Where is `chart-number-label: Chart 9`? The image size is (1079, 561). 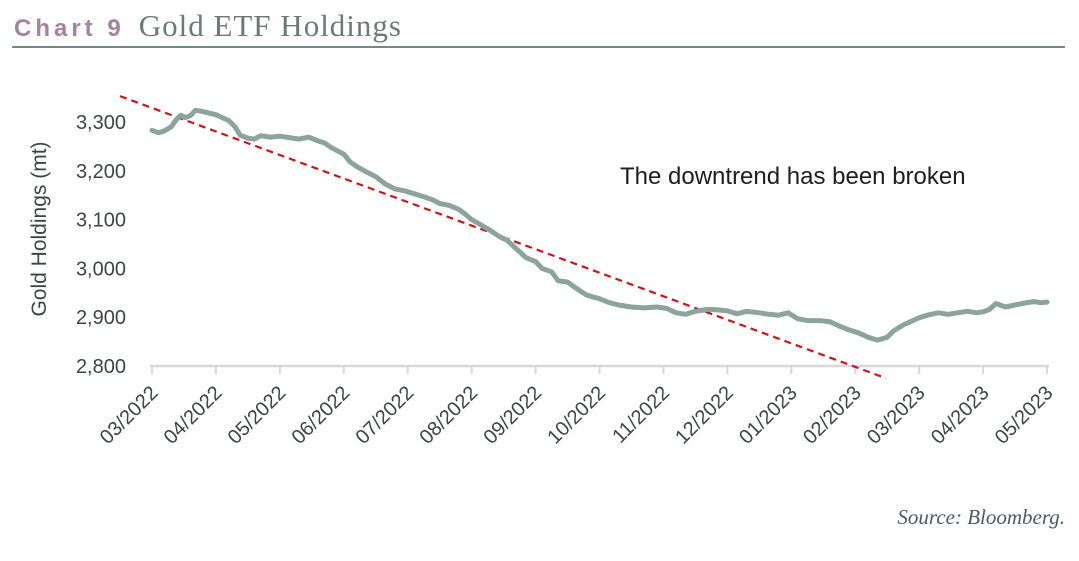
chart-number-label: Chart 9 is located at coordinates (69, 28).